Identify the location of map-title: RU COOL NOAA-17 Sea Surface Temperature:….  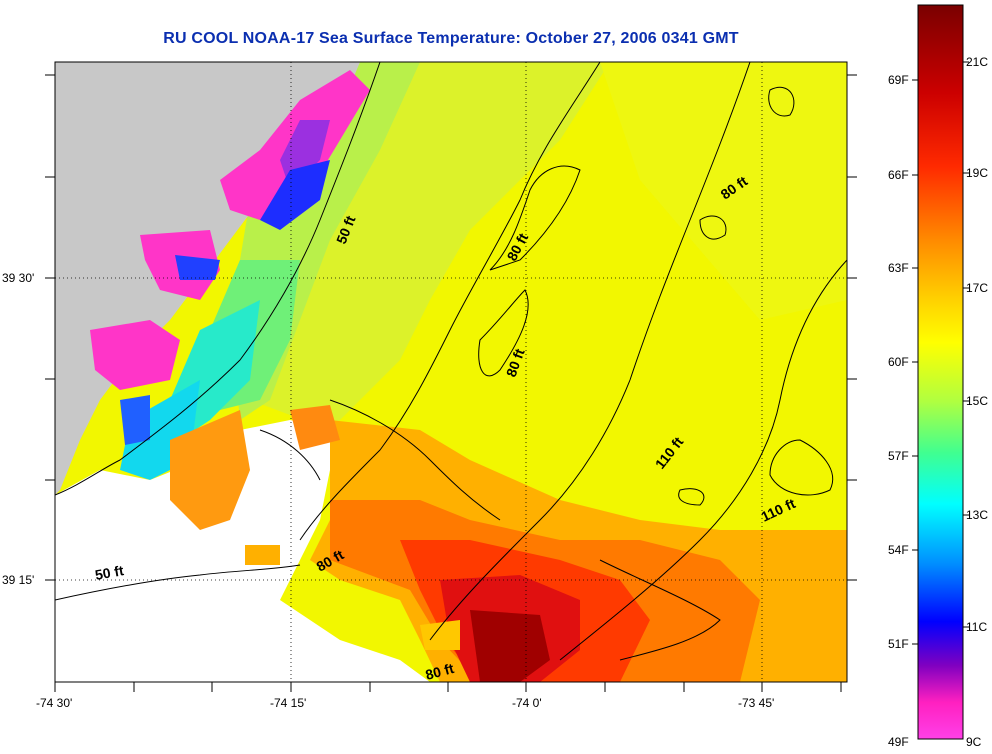
(451, 38).